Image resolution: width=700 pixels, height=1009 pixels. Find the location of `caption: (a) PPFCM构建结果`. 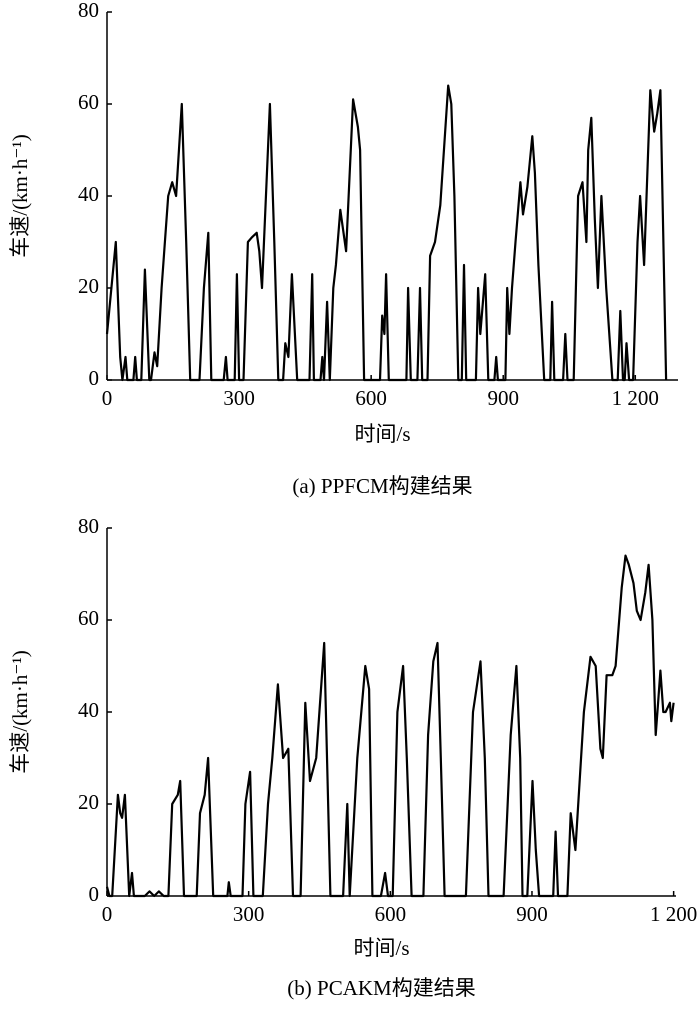

caption: (a) PPFCM构建结果 is located at coordinates (382, 486).